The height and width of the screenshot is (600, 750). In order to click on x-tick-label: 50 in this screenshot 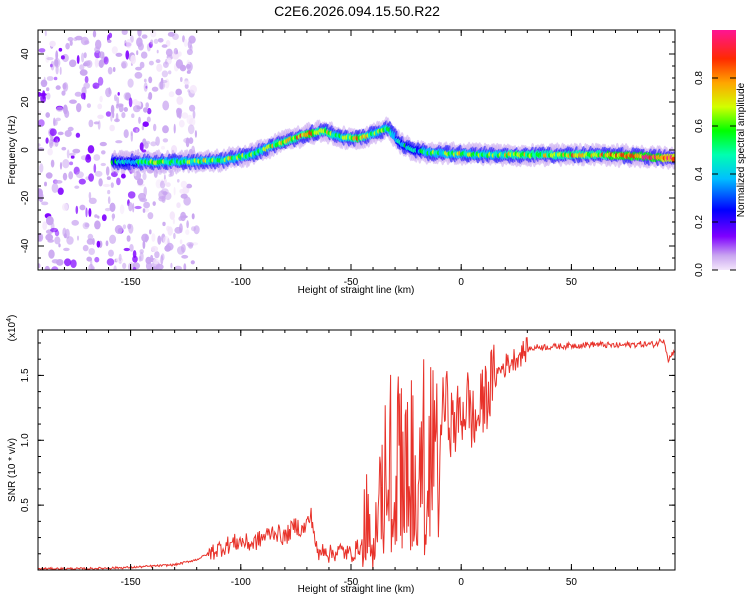, I will do `click(572, 582)`.